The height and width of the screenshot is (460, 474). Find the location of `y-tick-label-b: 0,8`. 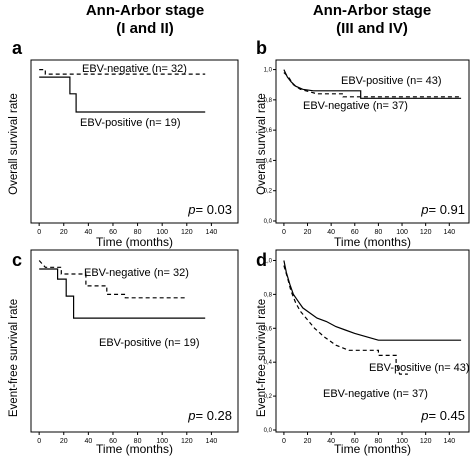

y-tick-label-b: 0,8 is located at coordinates (268, 101).